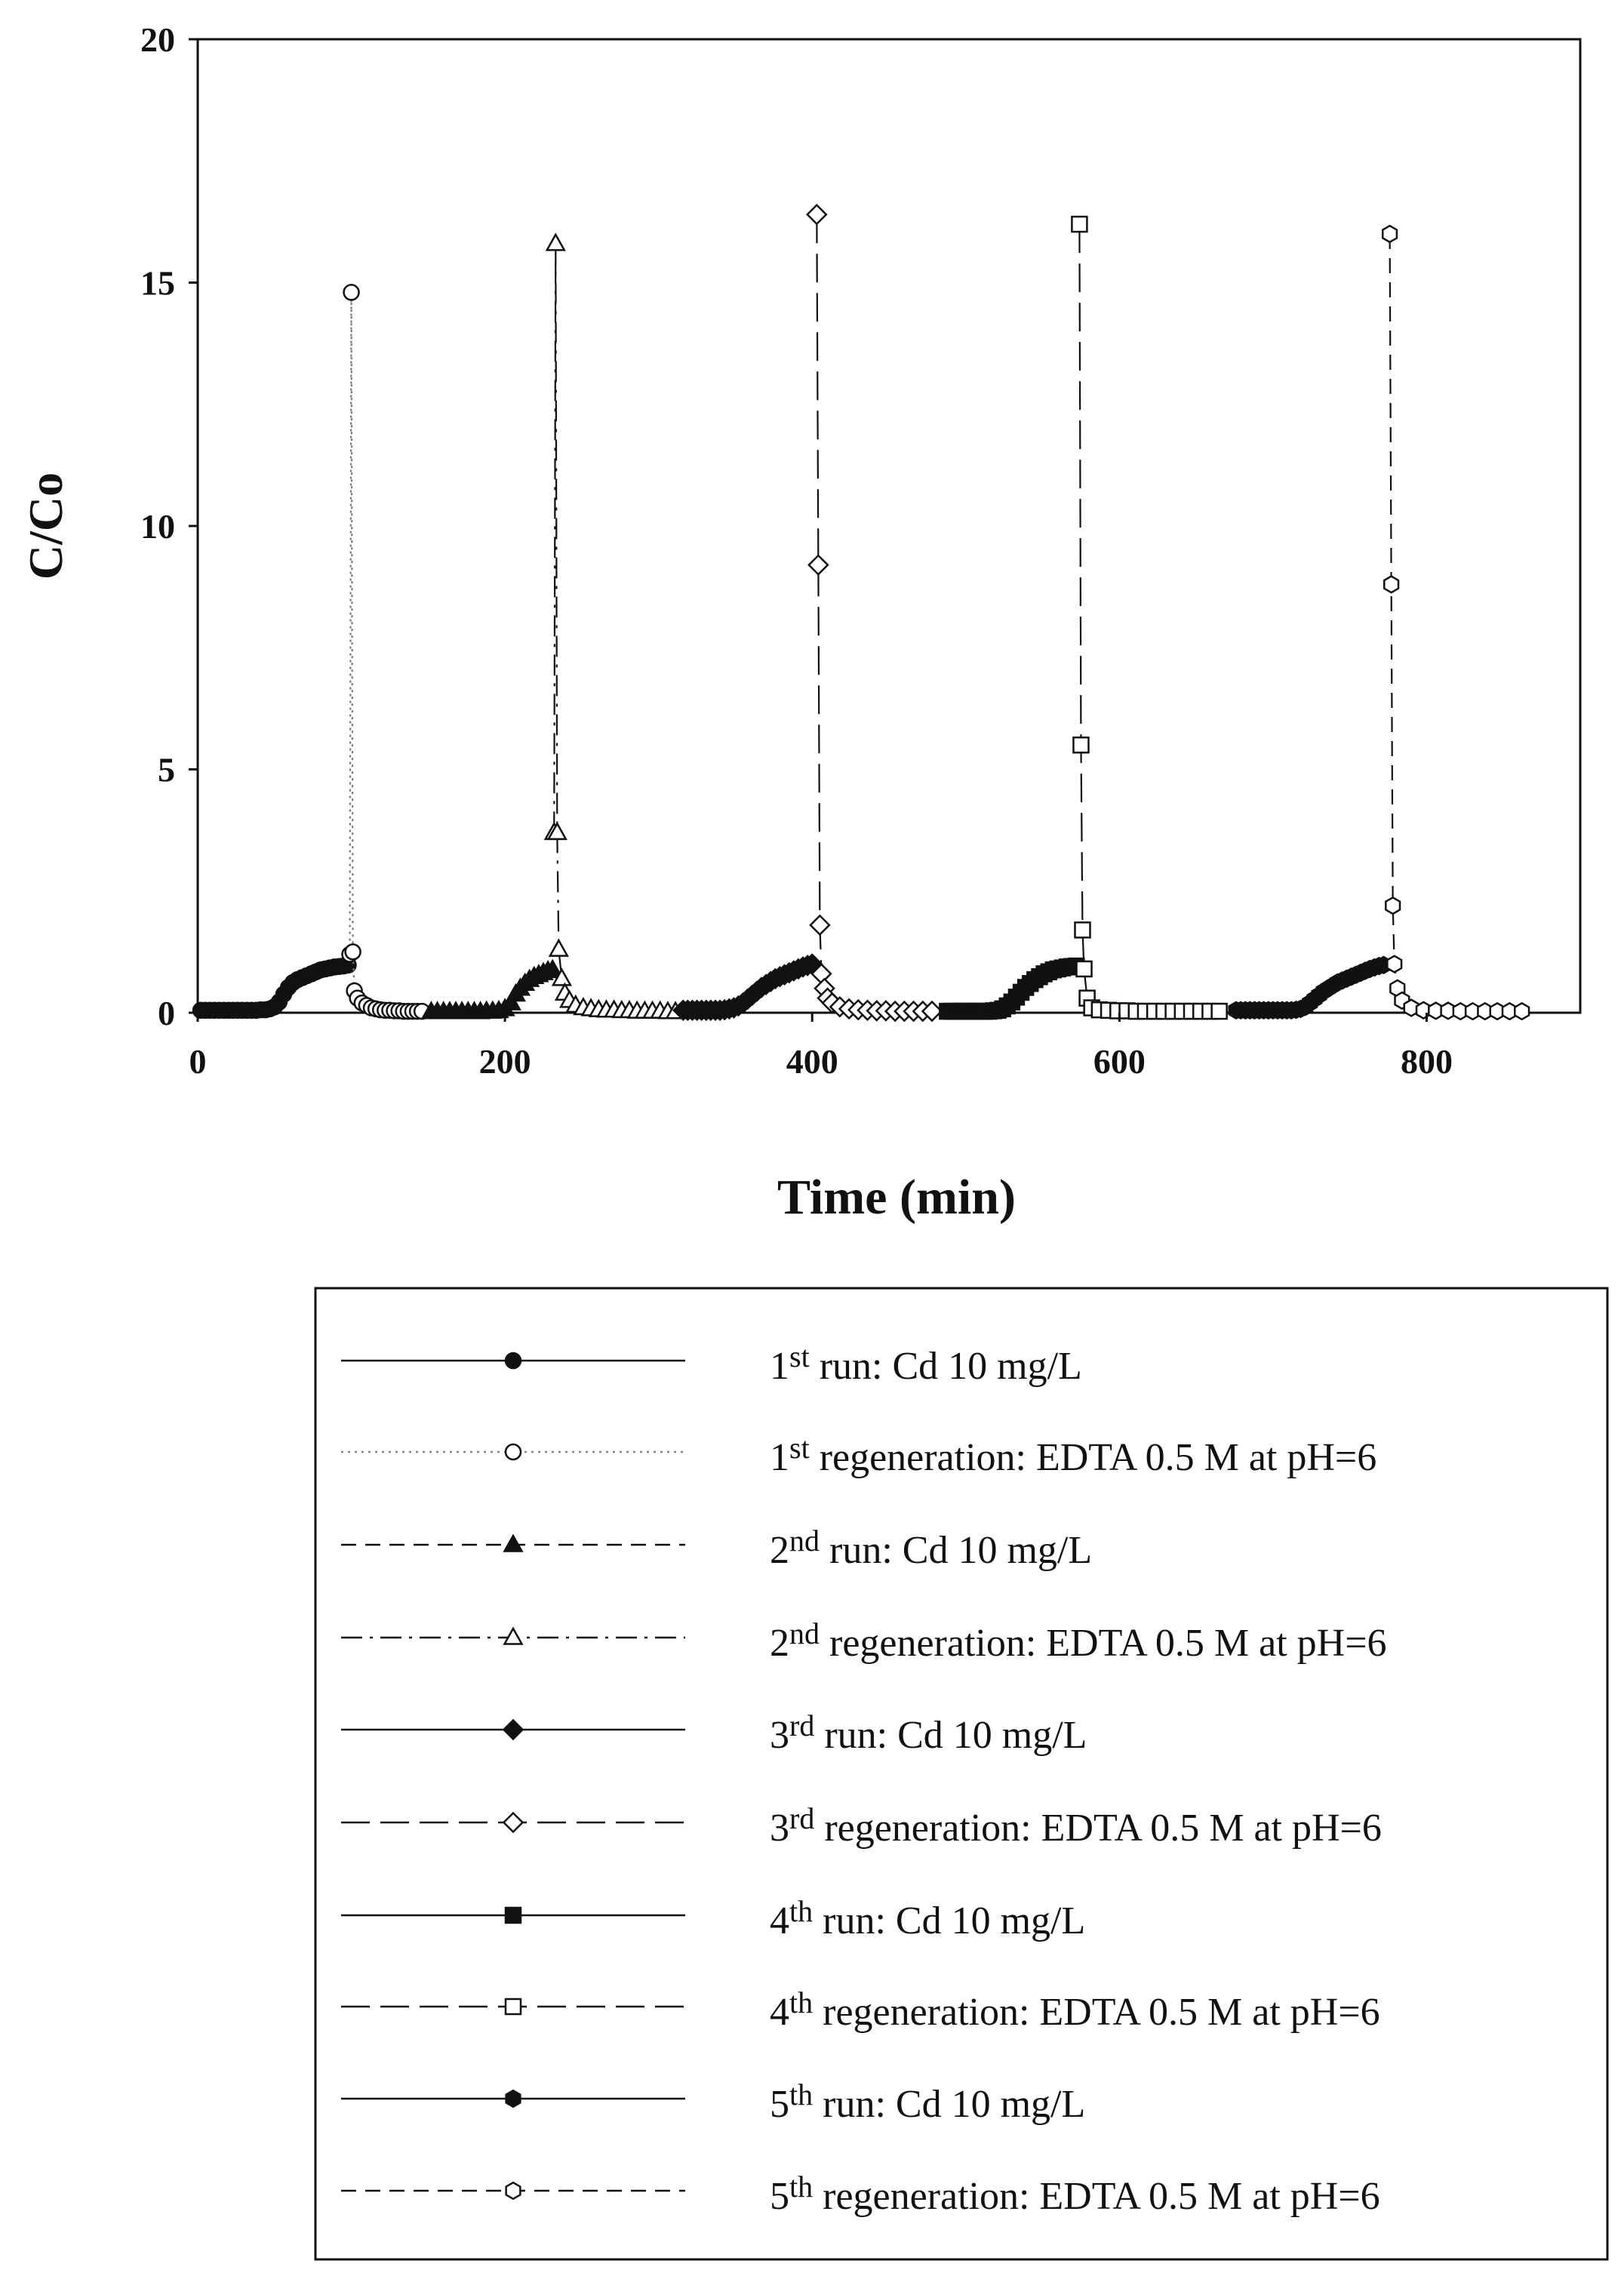 The image size is (1624, 2276). Describe the element at coordinates (1075, 2194) in the screenshot. I see `legend-label: 5th regeneration: EDTA 0.5 M at pH=6` at that location.